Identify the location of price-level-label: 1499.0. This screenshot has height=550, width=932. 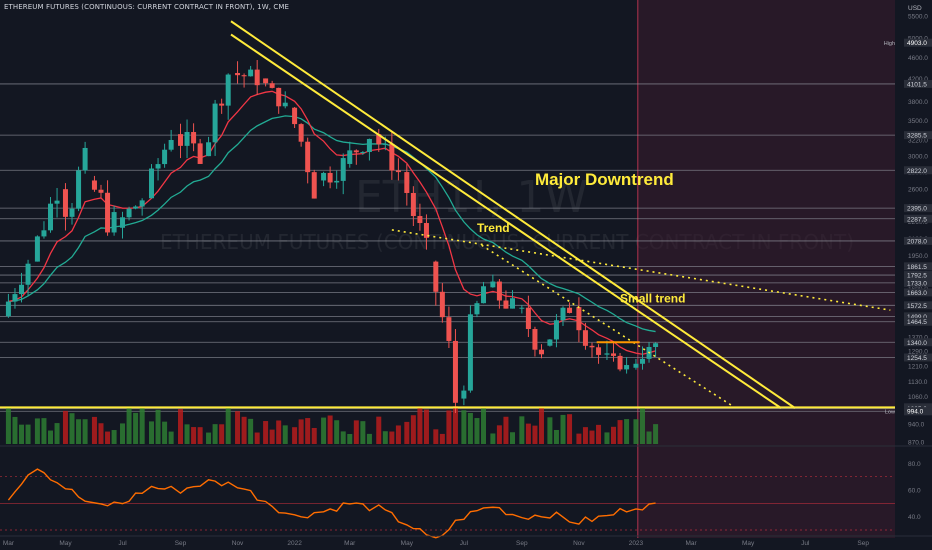
(917, 317).